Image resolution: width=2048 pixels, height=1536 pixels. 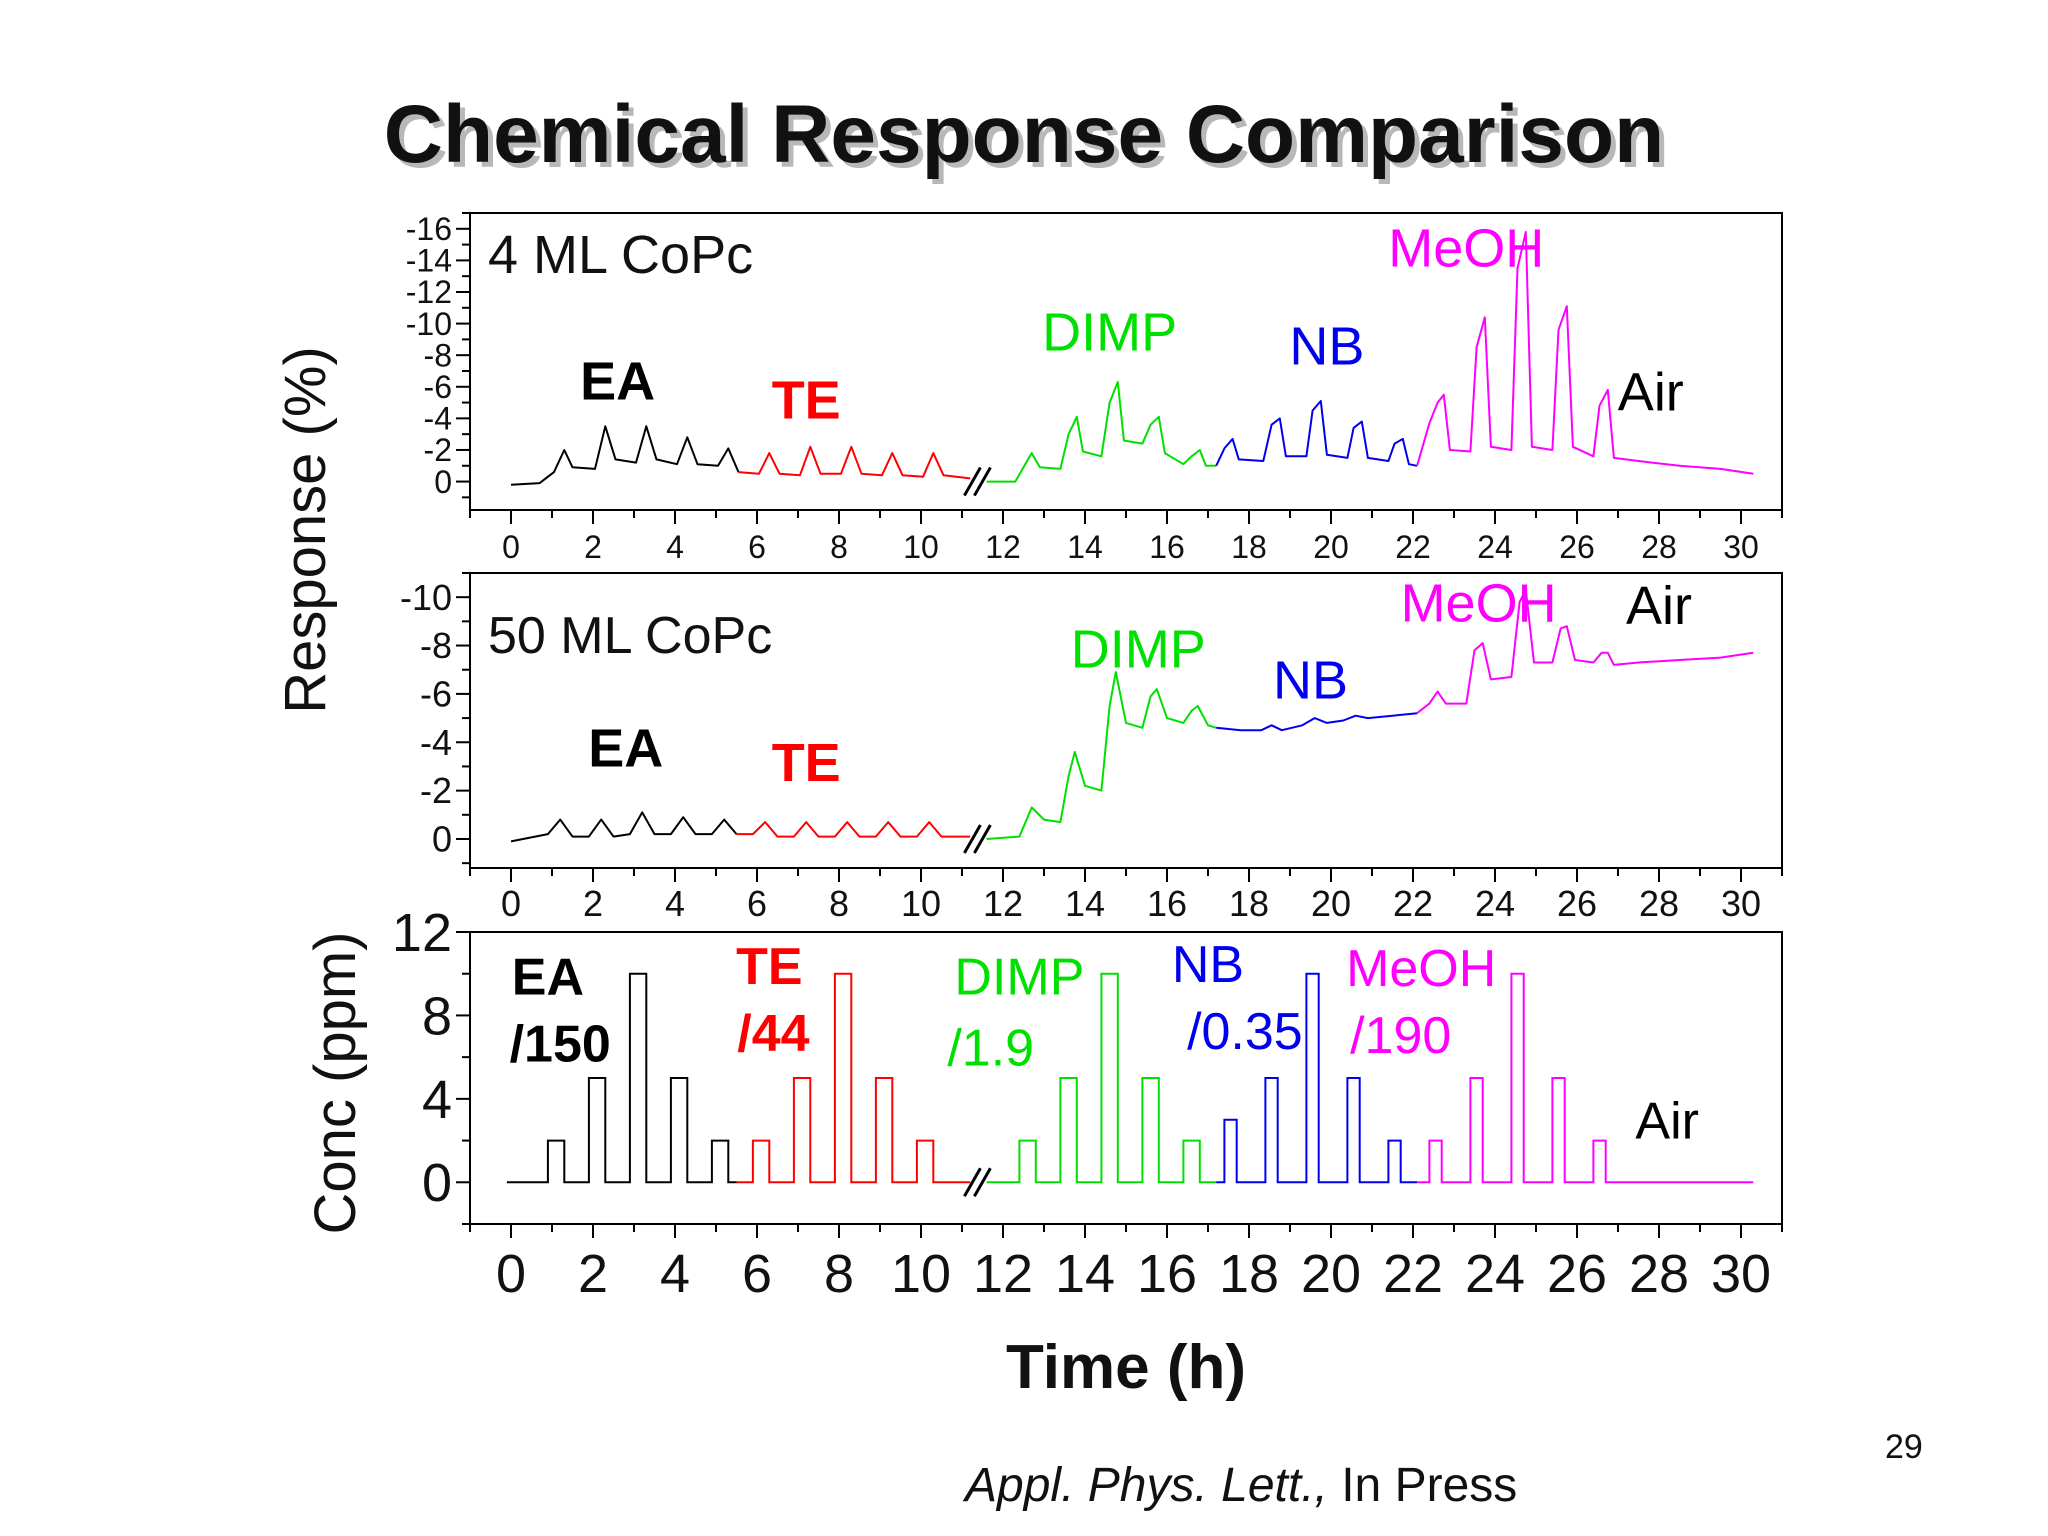 I want to click on y-tick-label: 8, so click(x=437, y=1016).